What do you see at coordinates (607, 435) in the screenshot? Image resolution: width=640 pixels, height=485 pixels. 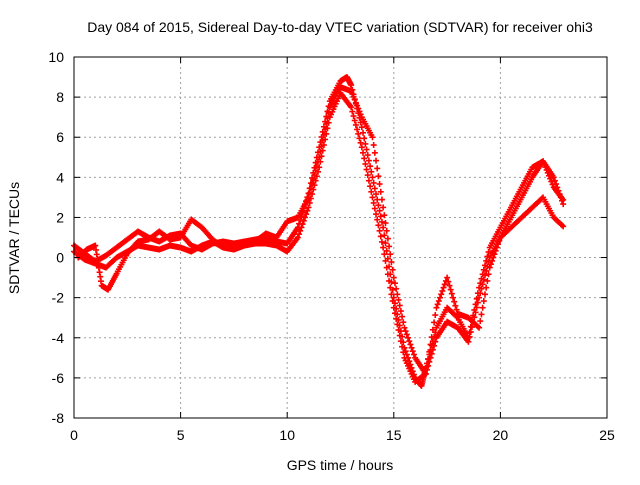 I see `x-tick-label: 25` at bounding box center [607, 435].